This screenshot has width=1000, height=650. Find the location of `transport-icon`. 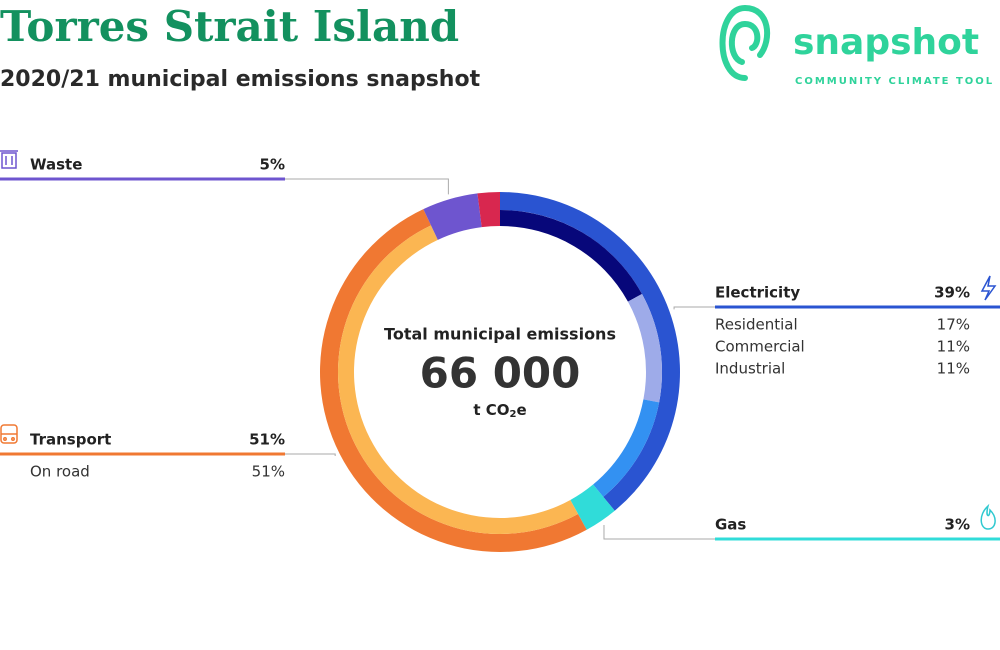

transport-icon is located at coordinates (9, 434).